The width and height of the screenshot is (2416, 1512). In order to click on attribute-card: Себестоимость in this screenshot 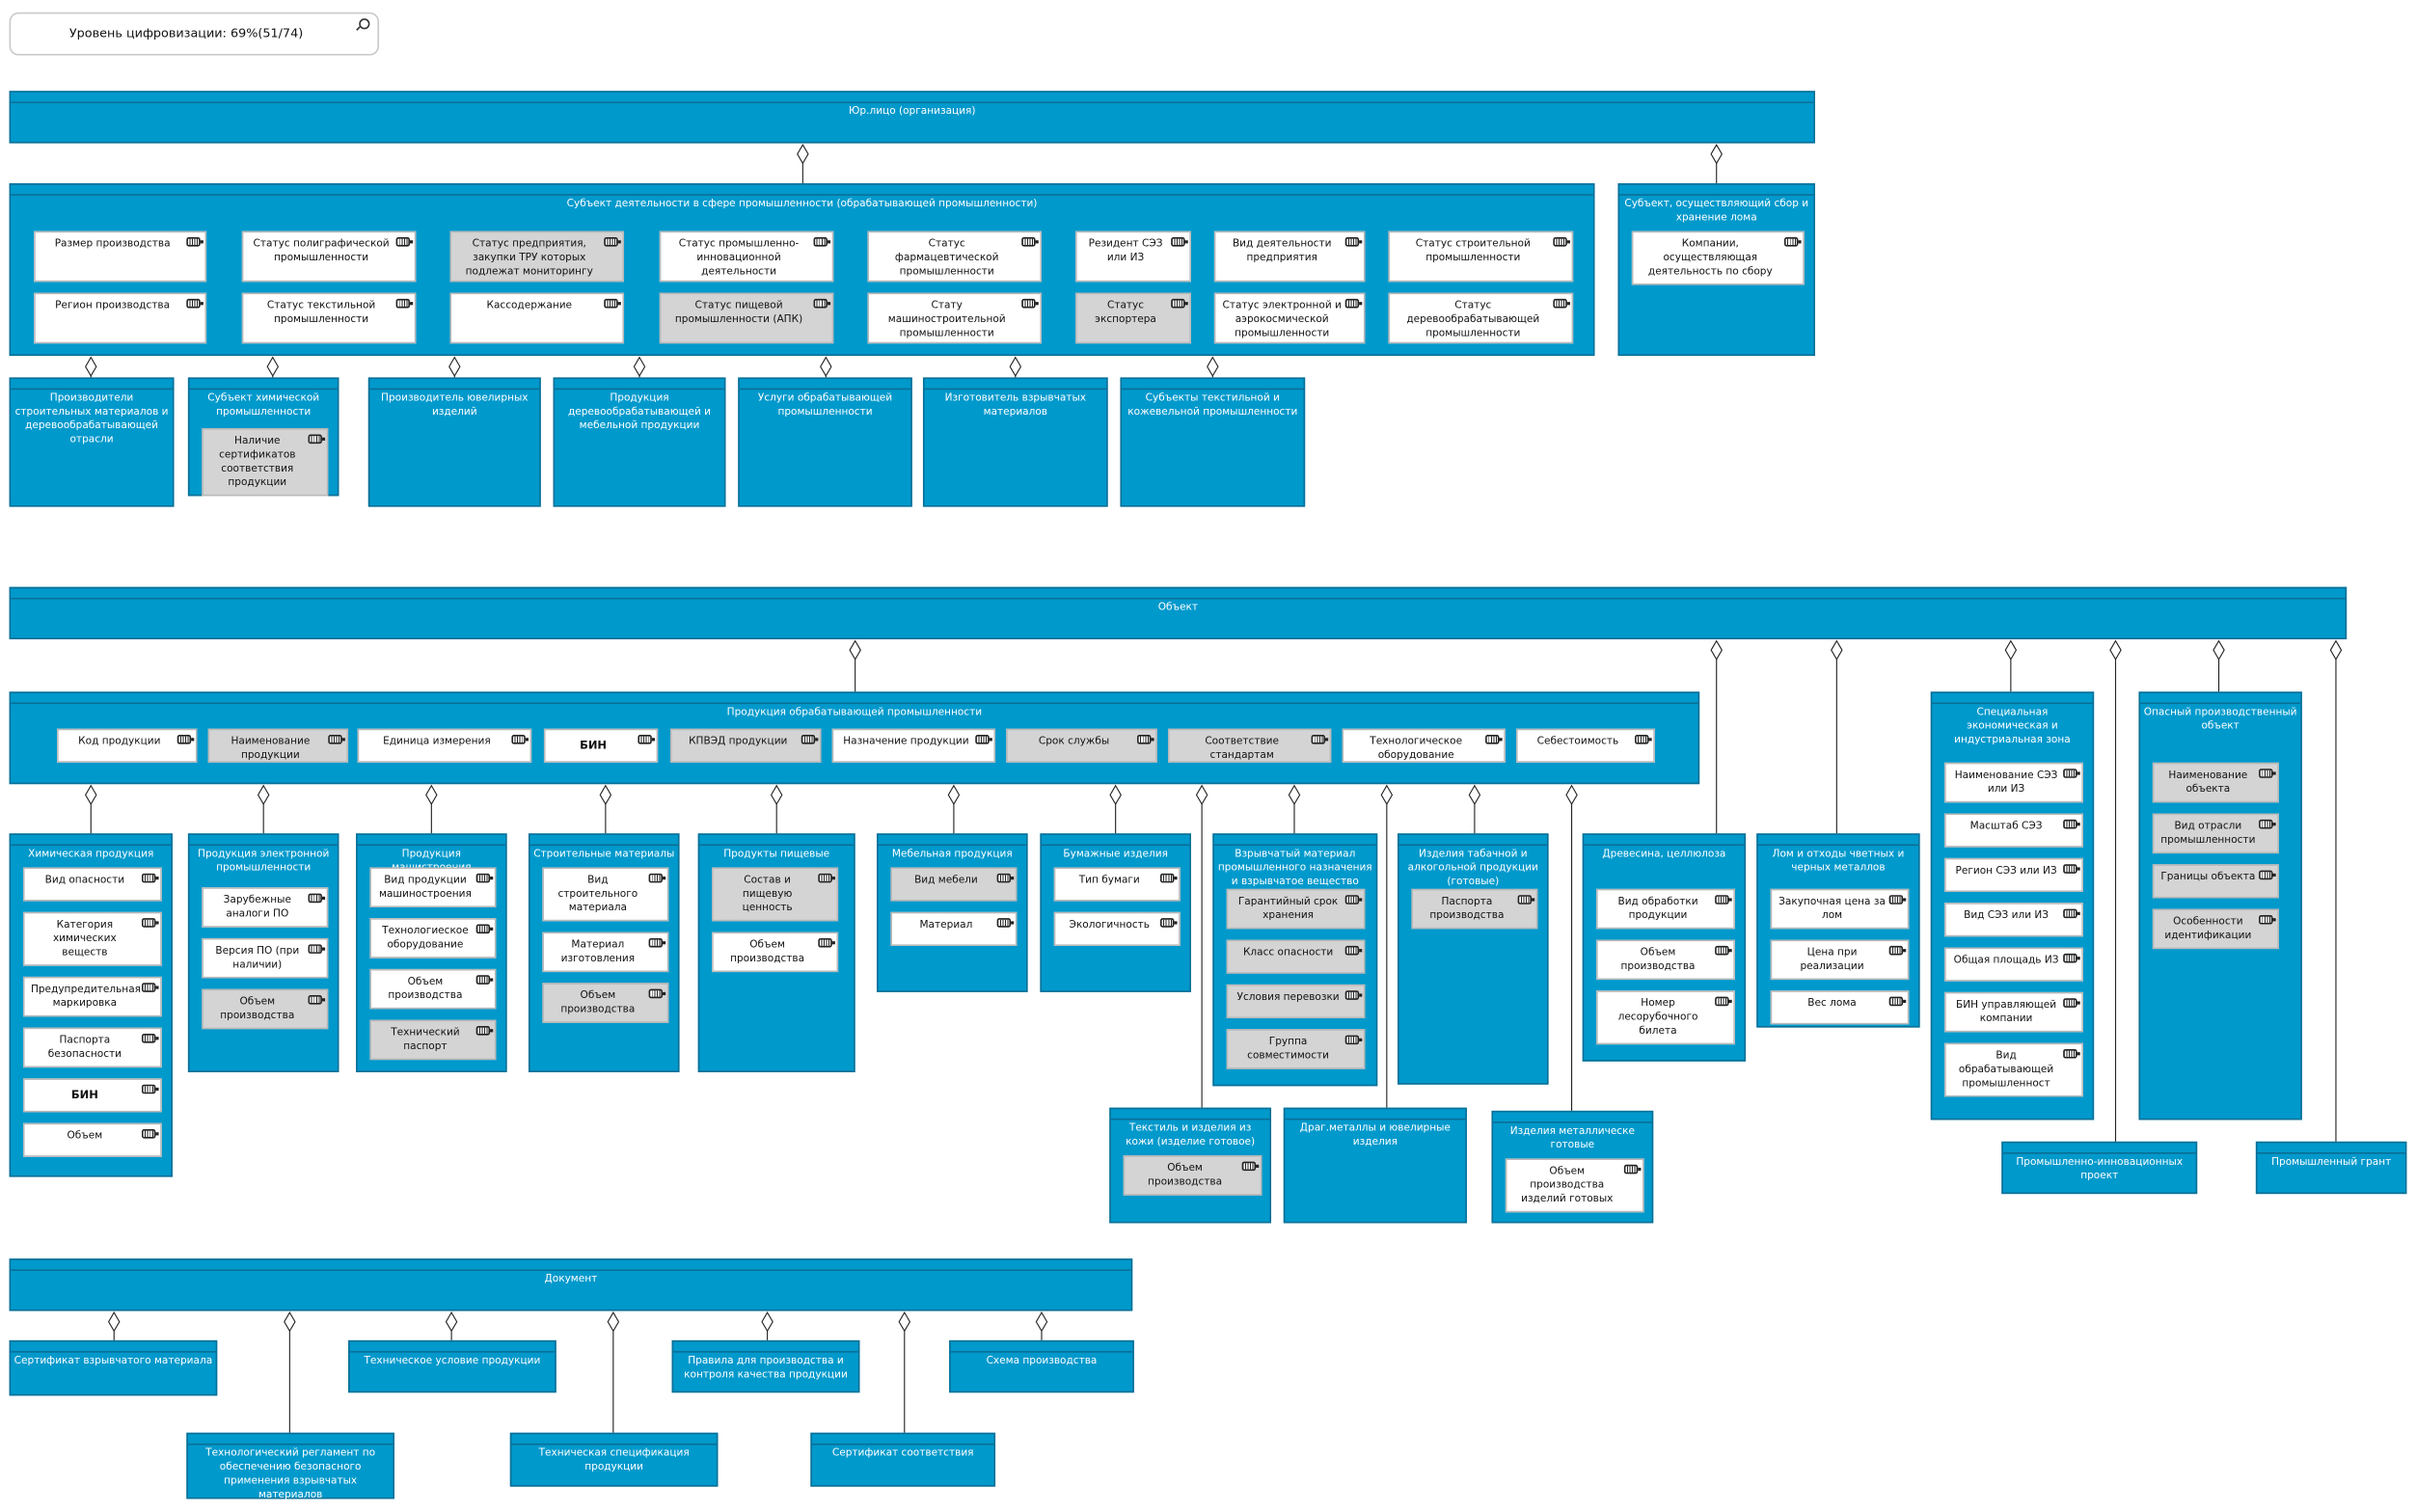, I will do `click(1585, 745)`.